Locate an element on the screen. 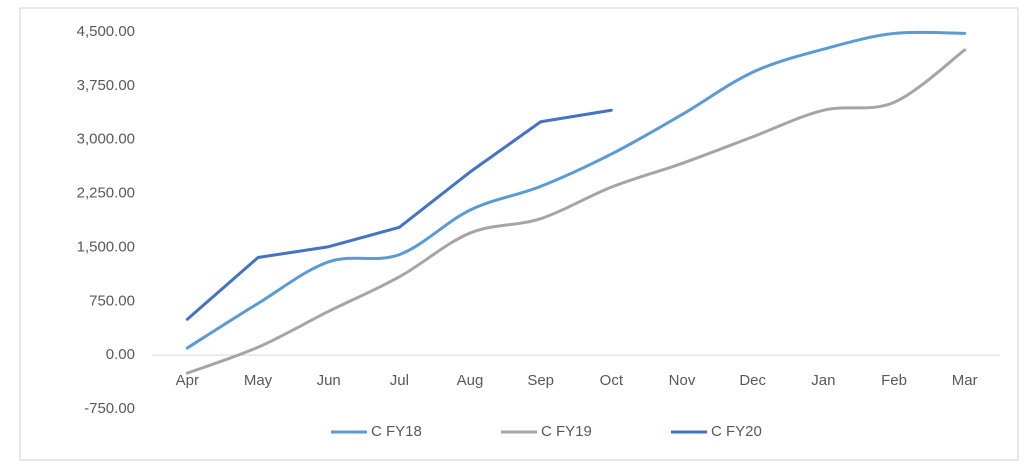  x-tick-label: Dec is located at coordinates (752, 380).